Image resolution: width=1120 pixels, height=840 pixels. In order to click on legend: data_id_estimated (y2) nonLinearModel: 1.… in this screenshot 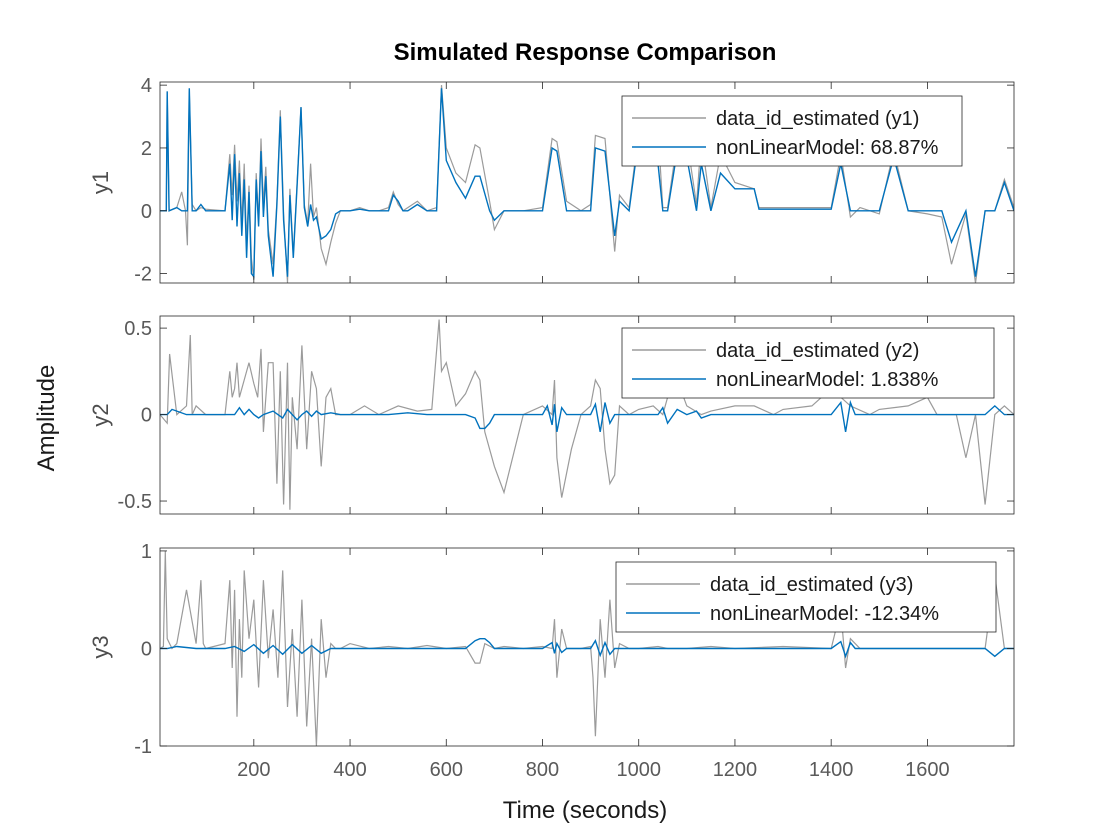, I will do `click(808, 363)`.